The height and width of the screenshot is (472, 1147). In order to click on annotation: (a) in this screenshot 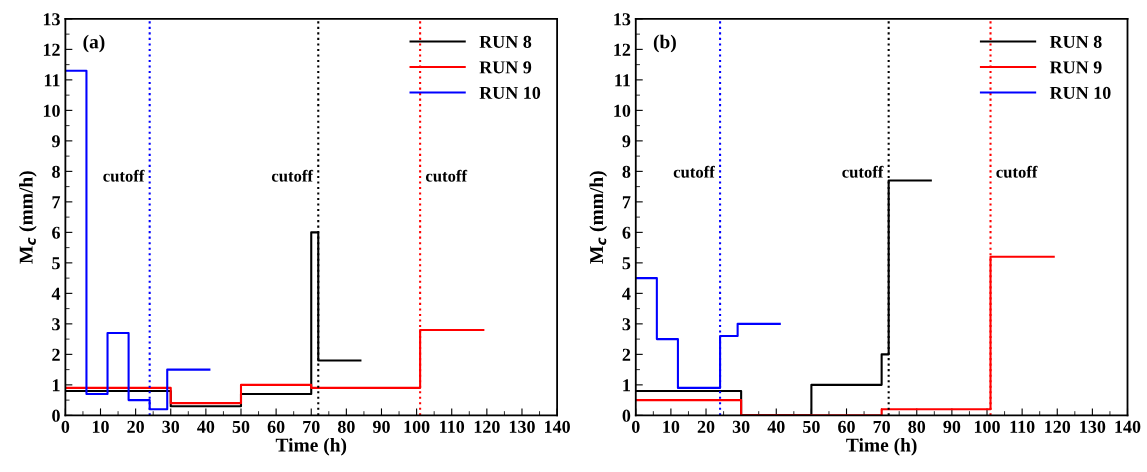, I will do `click(94, 43)`.